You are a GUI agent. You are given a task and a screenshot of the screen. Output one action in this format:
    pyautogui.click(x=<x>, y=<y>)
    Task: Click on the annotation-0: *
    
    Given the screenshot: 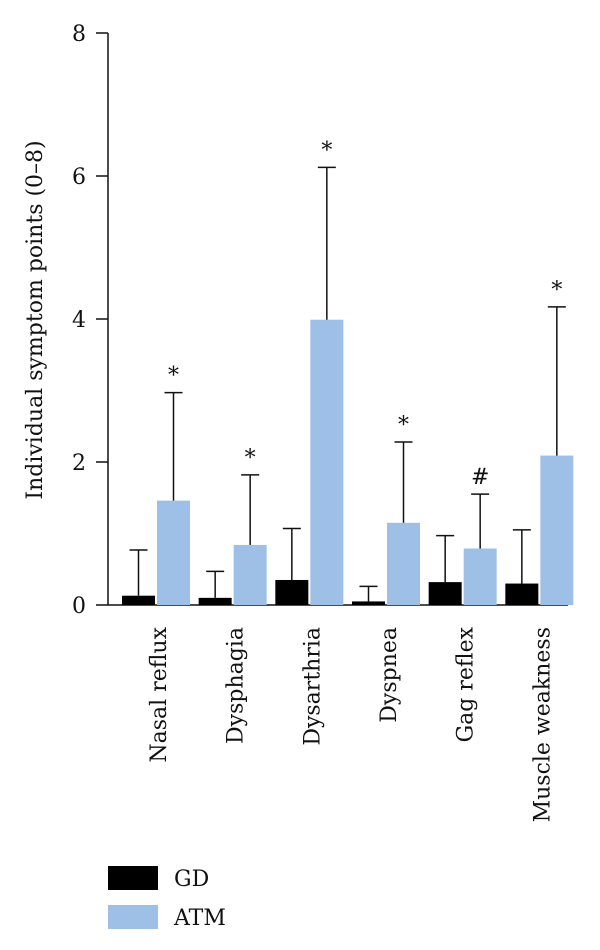 What is the action you would take?
    pyautogui.click(x=173, y=376)
    